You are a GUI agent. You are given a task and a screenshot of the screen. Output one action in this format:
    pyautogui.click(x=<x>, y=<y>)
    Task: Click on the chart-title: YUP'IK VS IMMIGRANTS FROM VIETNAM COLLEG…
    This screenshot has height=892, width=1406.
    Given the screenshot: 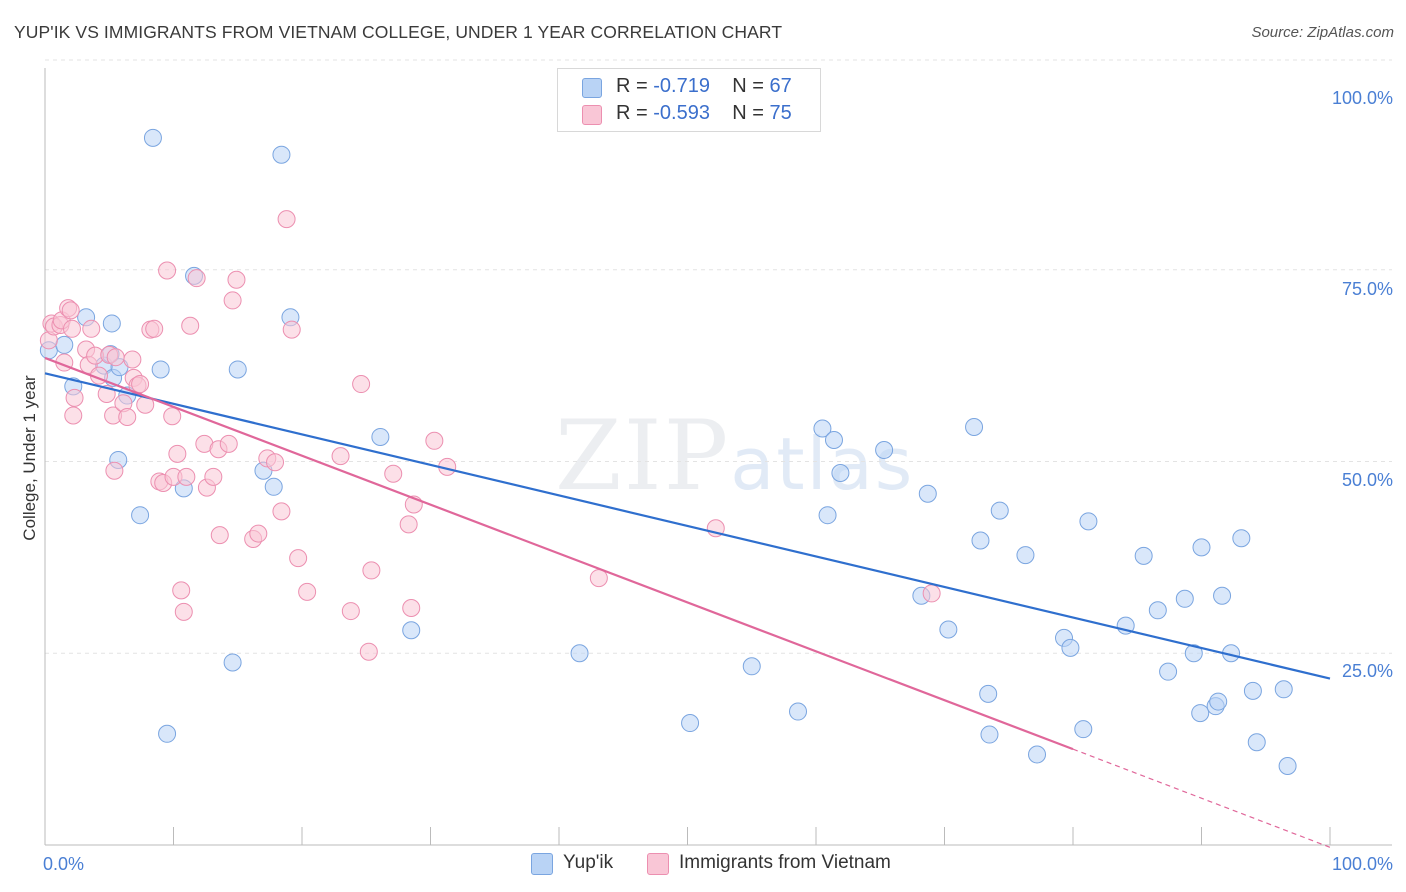 What is the action you would take?
    pyautogui.click(x=398, y=32)
    